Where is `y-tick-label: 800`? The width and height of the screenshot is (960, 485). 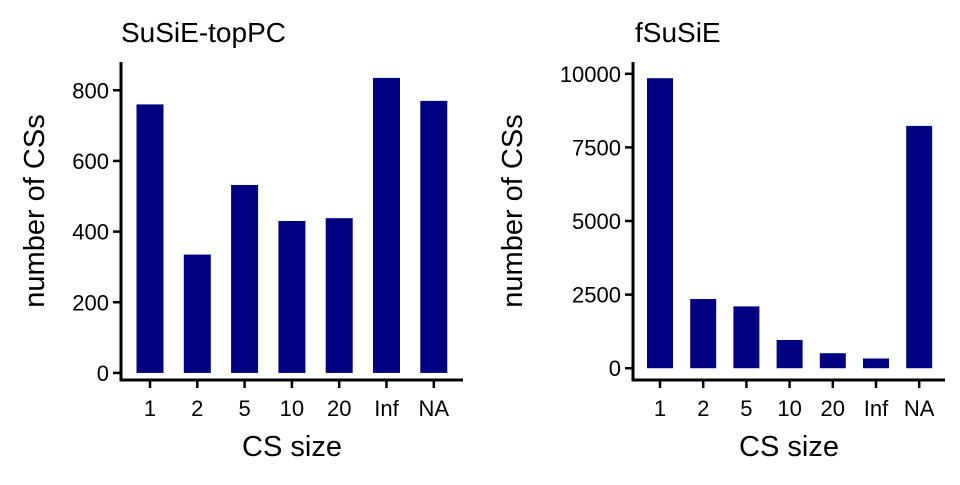 y-tick-label: 800 is located at coordinates (90, 90).